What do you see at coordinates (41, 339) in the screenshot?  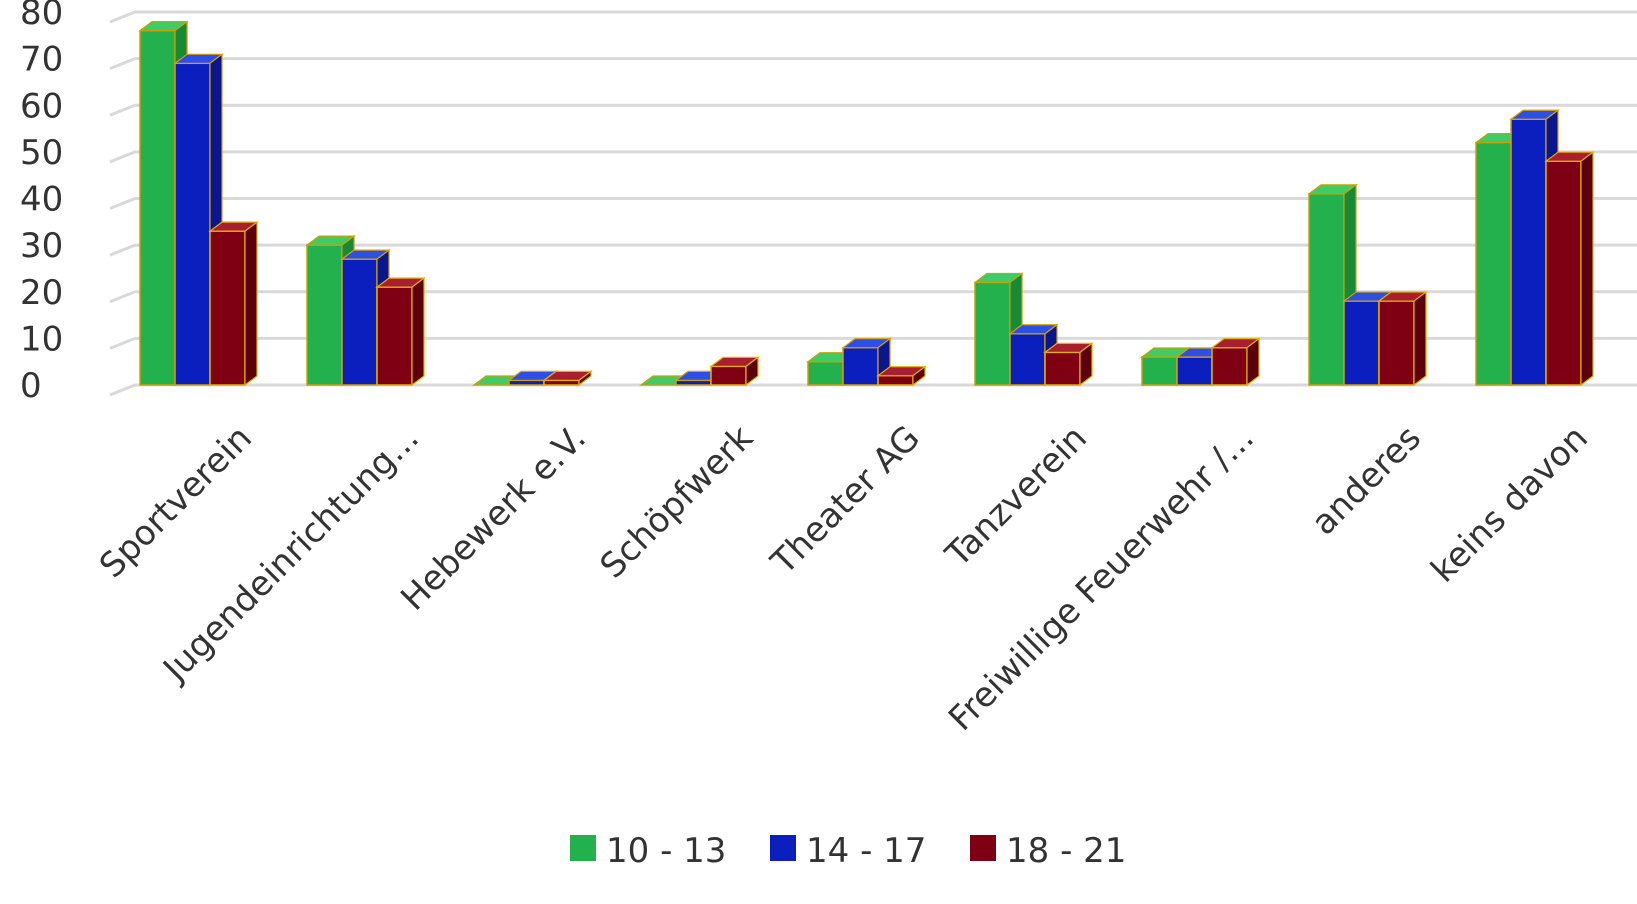 I see `y-tick-label: 10` at bounding box center [41, 339].